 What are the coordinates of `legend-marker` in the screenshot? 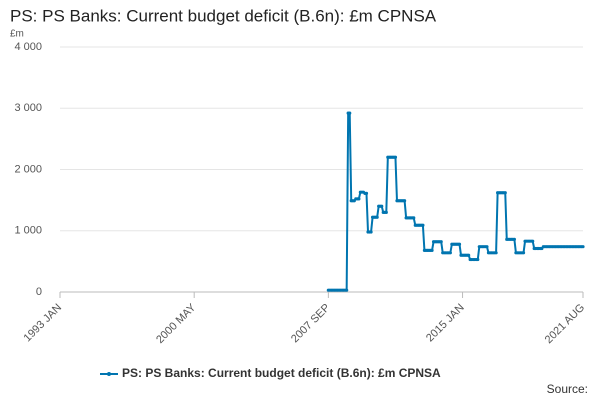 It's located at (109, 374).